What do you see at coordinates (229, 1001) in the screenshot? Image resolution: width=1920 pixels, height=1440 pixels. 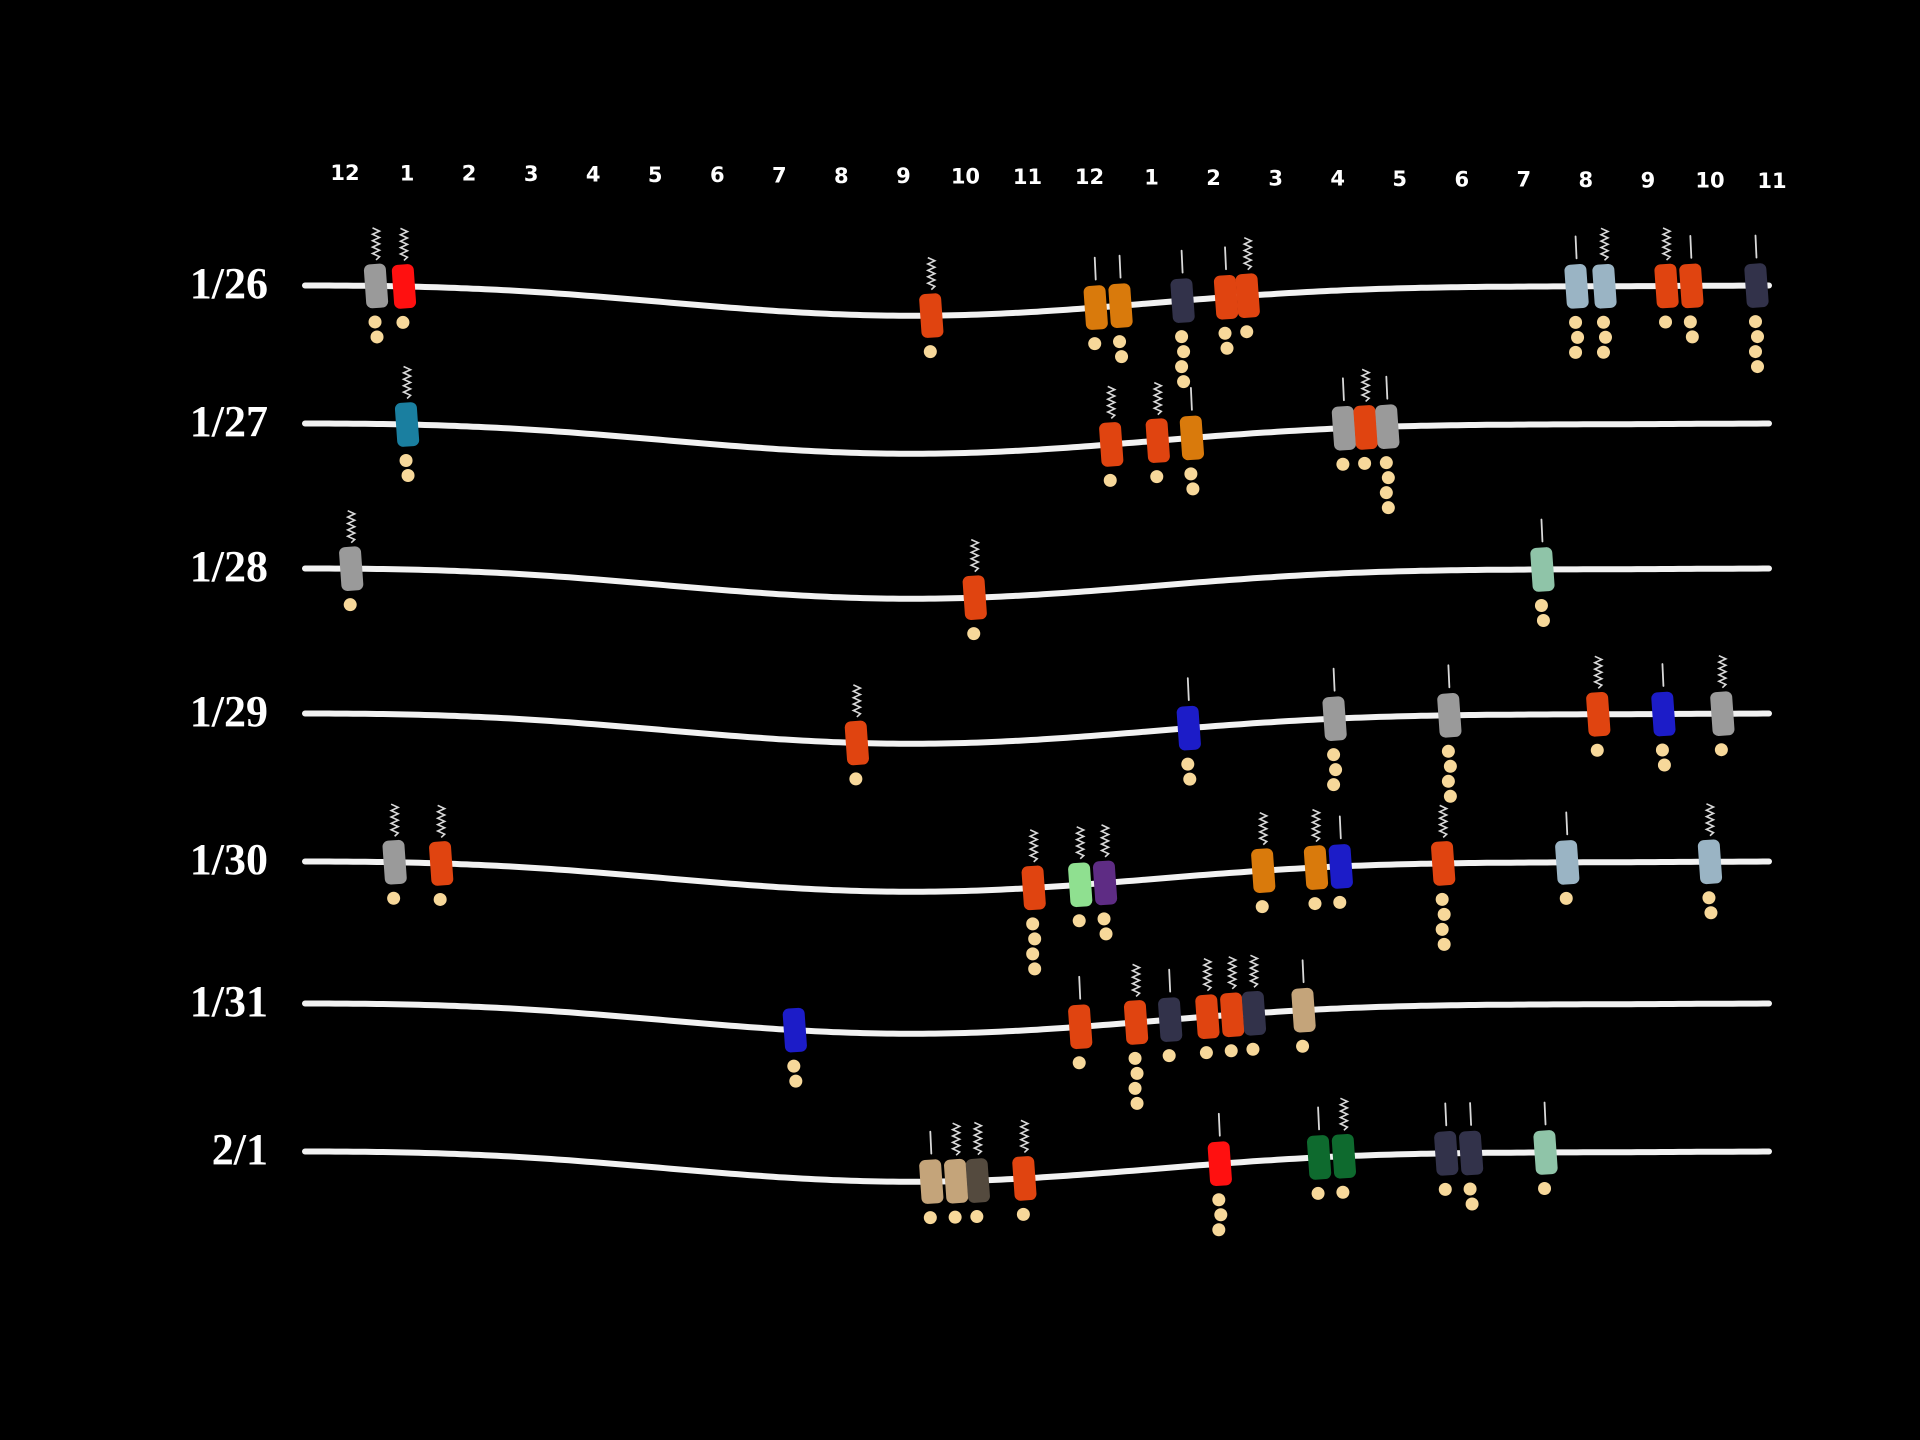 I see `date-label: 1/31` at bounding box center [229, 1001].